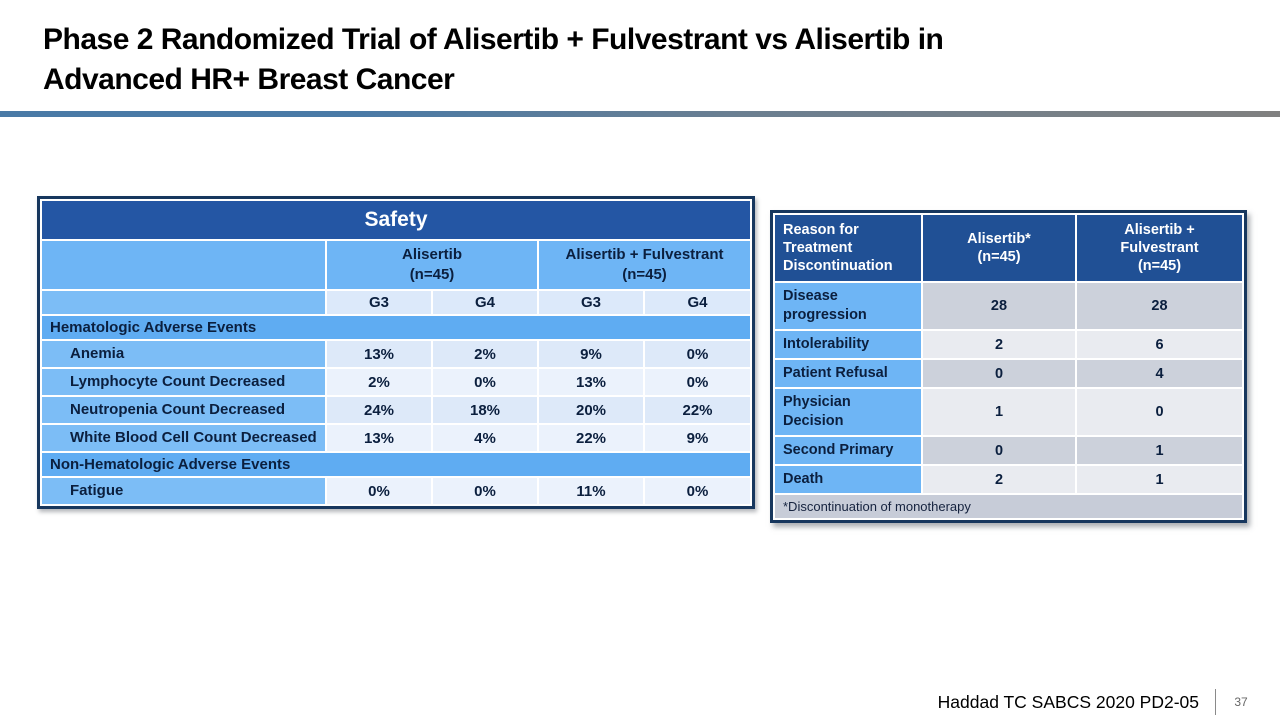  What do you see at coordinates (999, 257) in the screenshot?
I see `disc-header-alisertib-n: (n=45)` at bounding box center [999, 257].